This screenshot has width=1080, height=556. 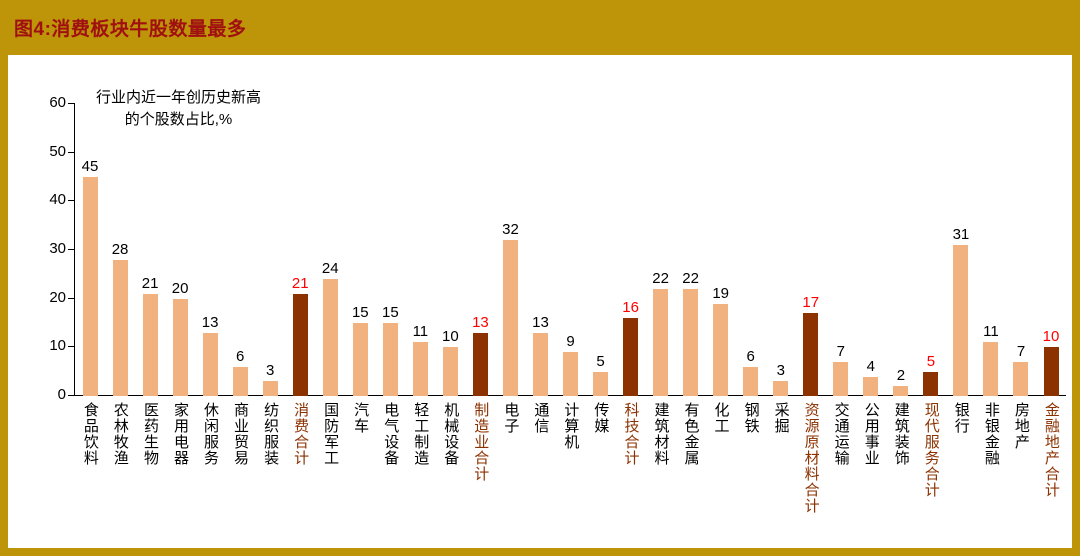 What do you see at coordinates (240, 356) in the screenshot?
I see `bar-value-label: 6` at bounding box center [240, 356].